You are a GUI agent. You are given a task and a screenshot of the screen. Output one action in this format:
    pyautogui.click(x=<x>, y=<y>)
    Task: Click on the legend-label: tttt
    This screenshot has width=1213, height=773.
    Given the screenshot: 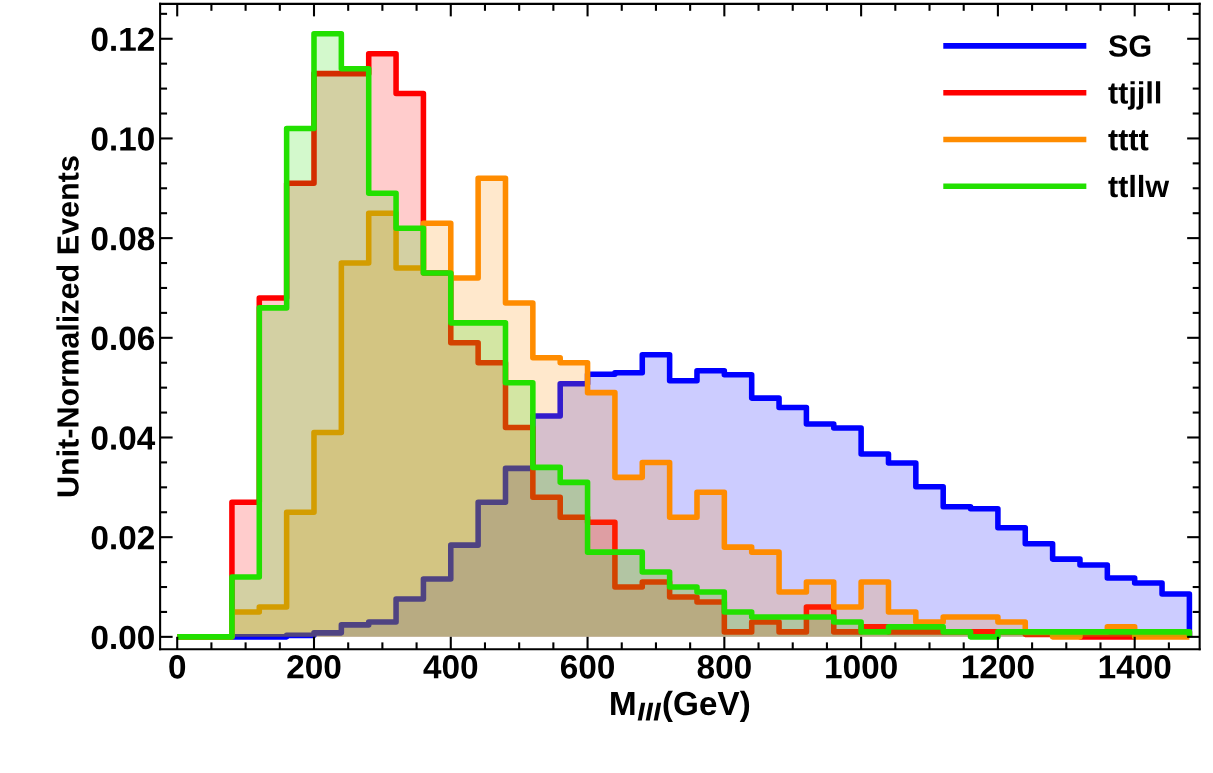 What is the action you would take?
    pyautogui.click(x=1128, y=140)
    